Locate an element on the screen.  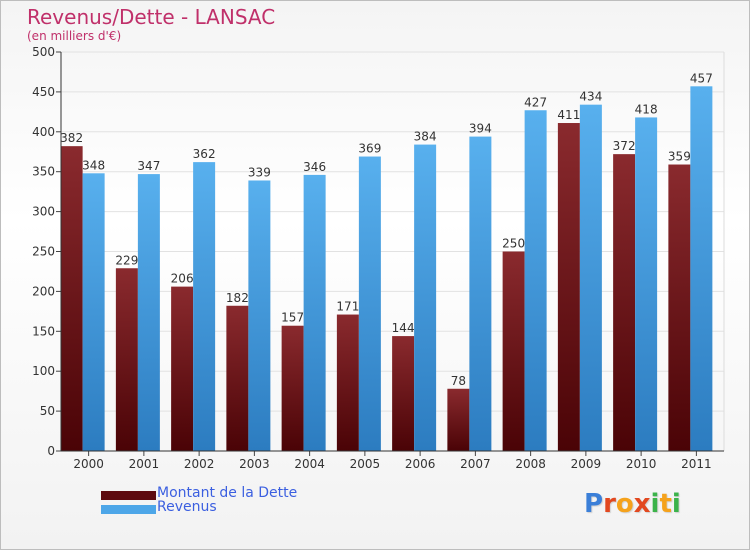
data-label-revenus: 427 is located at coordinates (535, 102).